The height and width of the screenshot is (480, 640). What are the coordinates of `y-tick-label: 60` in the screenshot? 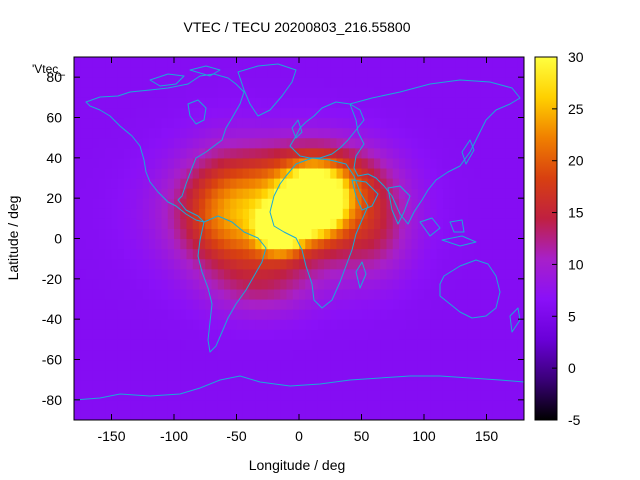 It's located at (54, 118).